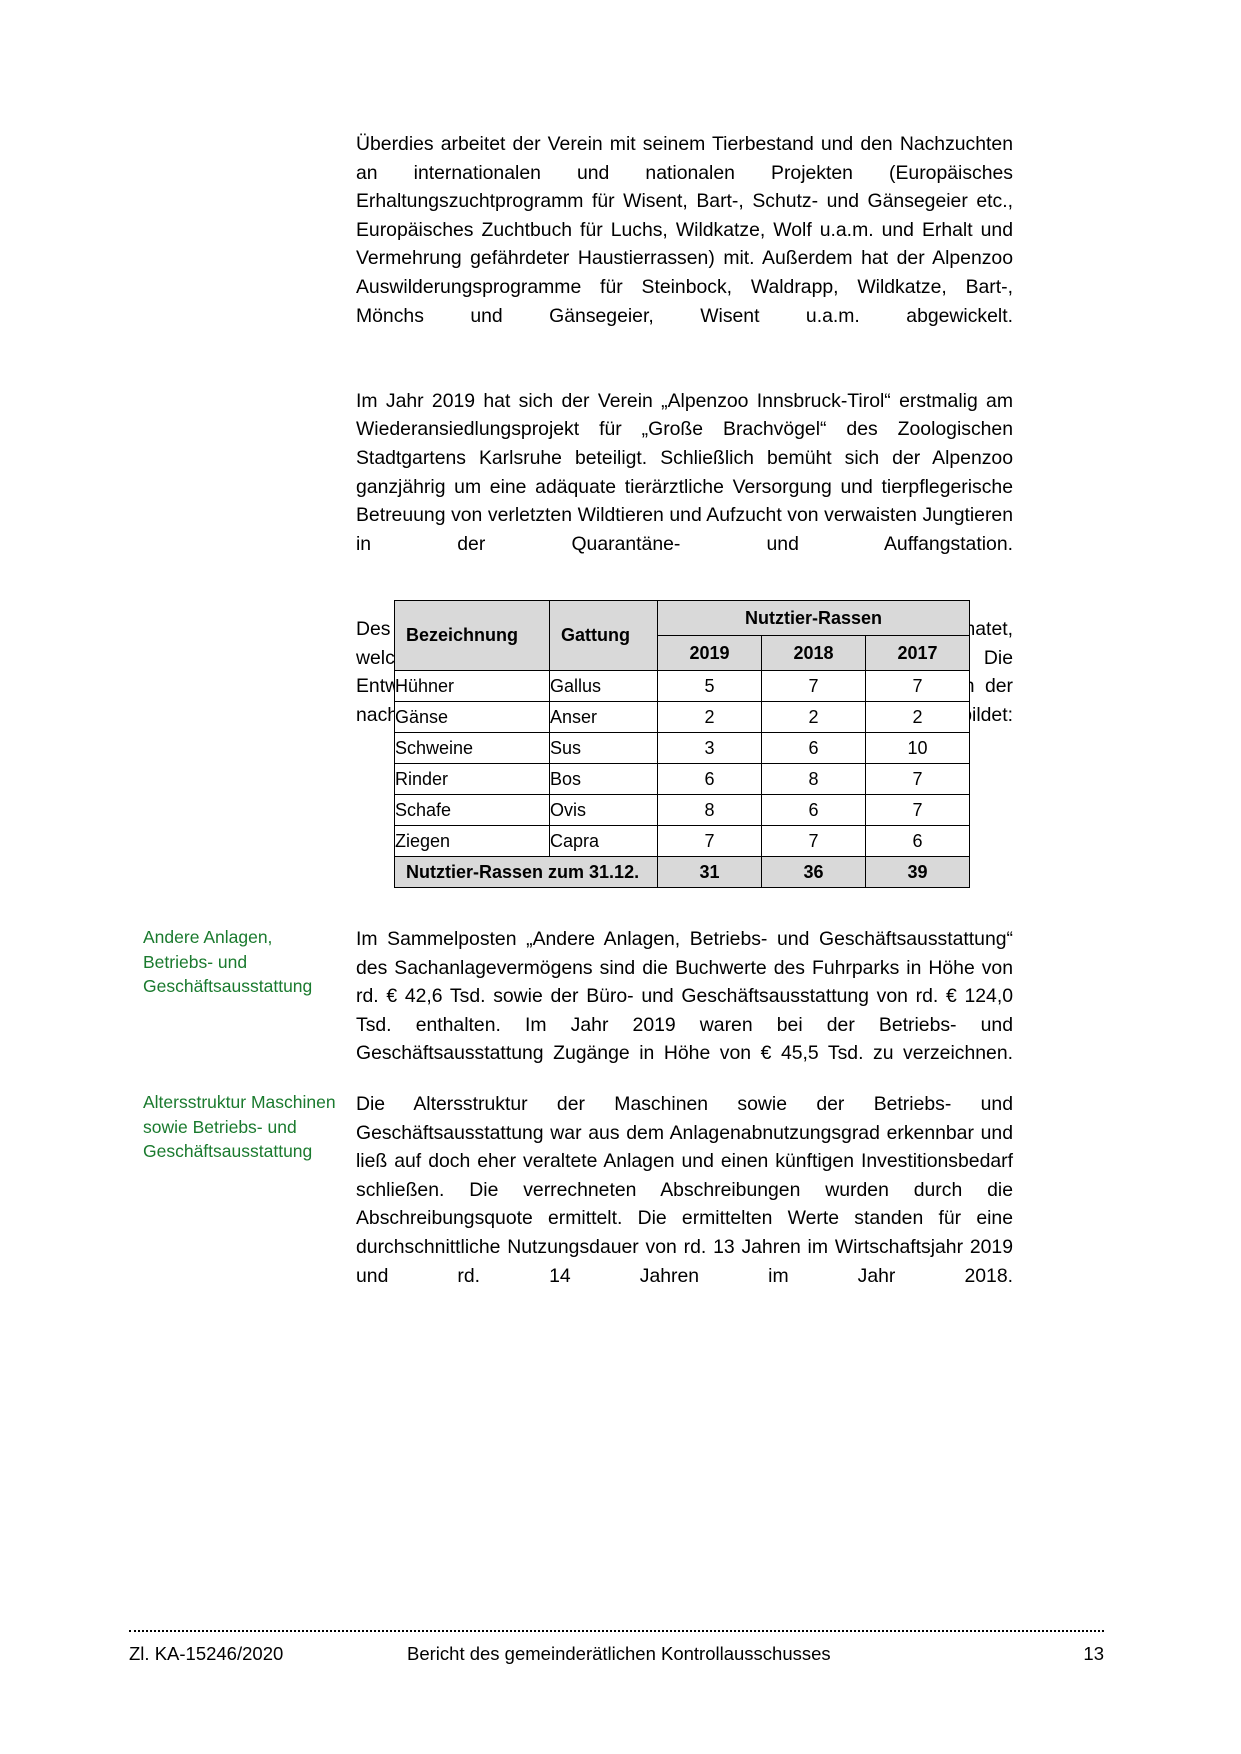 The height and width of the screenshot is (1754, 1241). What do you see at coordinates (526, 872) in the screenshot?
I see `total-label: Nutztier-Rassen zum 31.12.` at bounding box center [526, 872].